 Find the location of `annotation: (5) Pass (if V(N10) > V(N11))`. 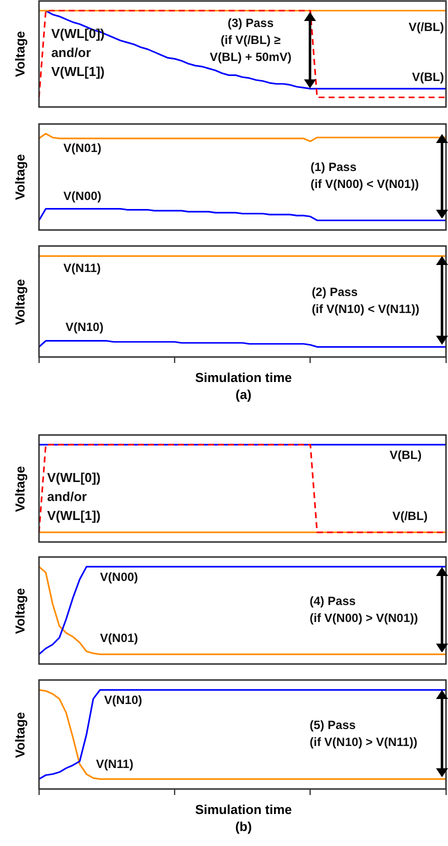

annotation: (5) Pass (if V(N10) > V(N11)) is located at coordinates (364, 734).